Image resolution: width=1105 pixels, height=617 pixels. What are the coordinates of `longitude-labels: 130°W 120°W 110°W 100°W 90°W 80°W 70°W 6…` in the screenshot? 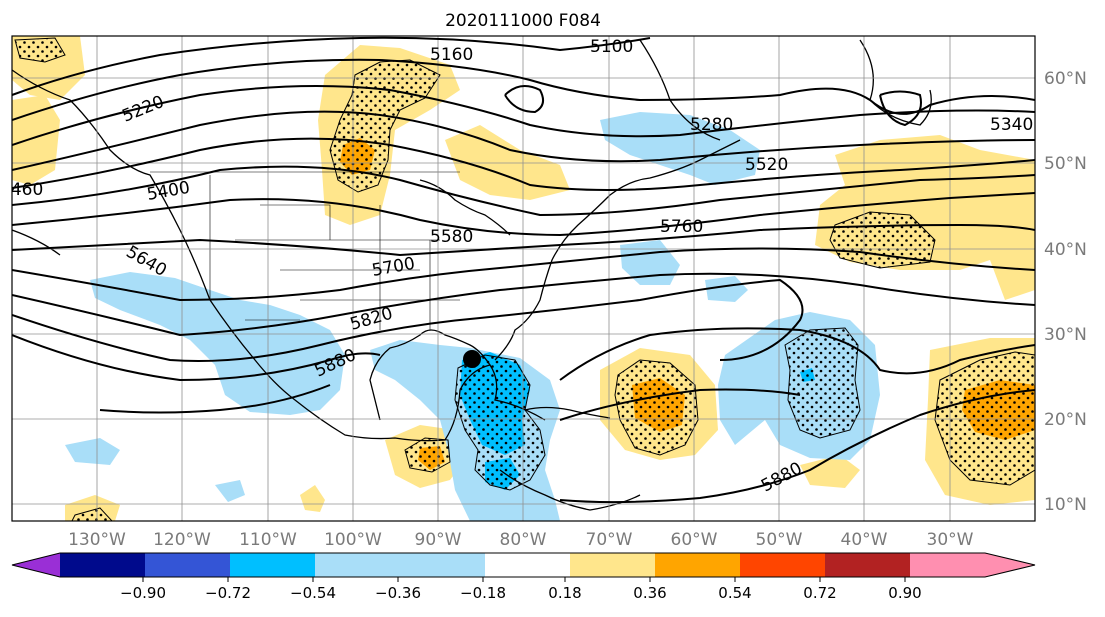 It's located at (521, 540).